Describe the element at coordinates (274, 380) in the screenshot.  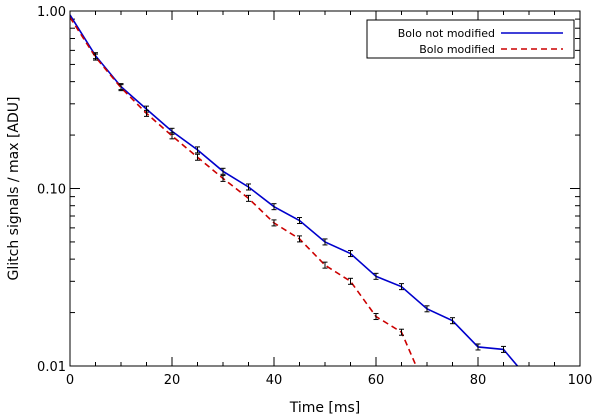
I see `x-tick-label: 40` at that location.